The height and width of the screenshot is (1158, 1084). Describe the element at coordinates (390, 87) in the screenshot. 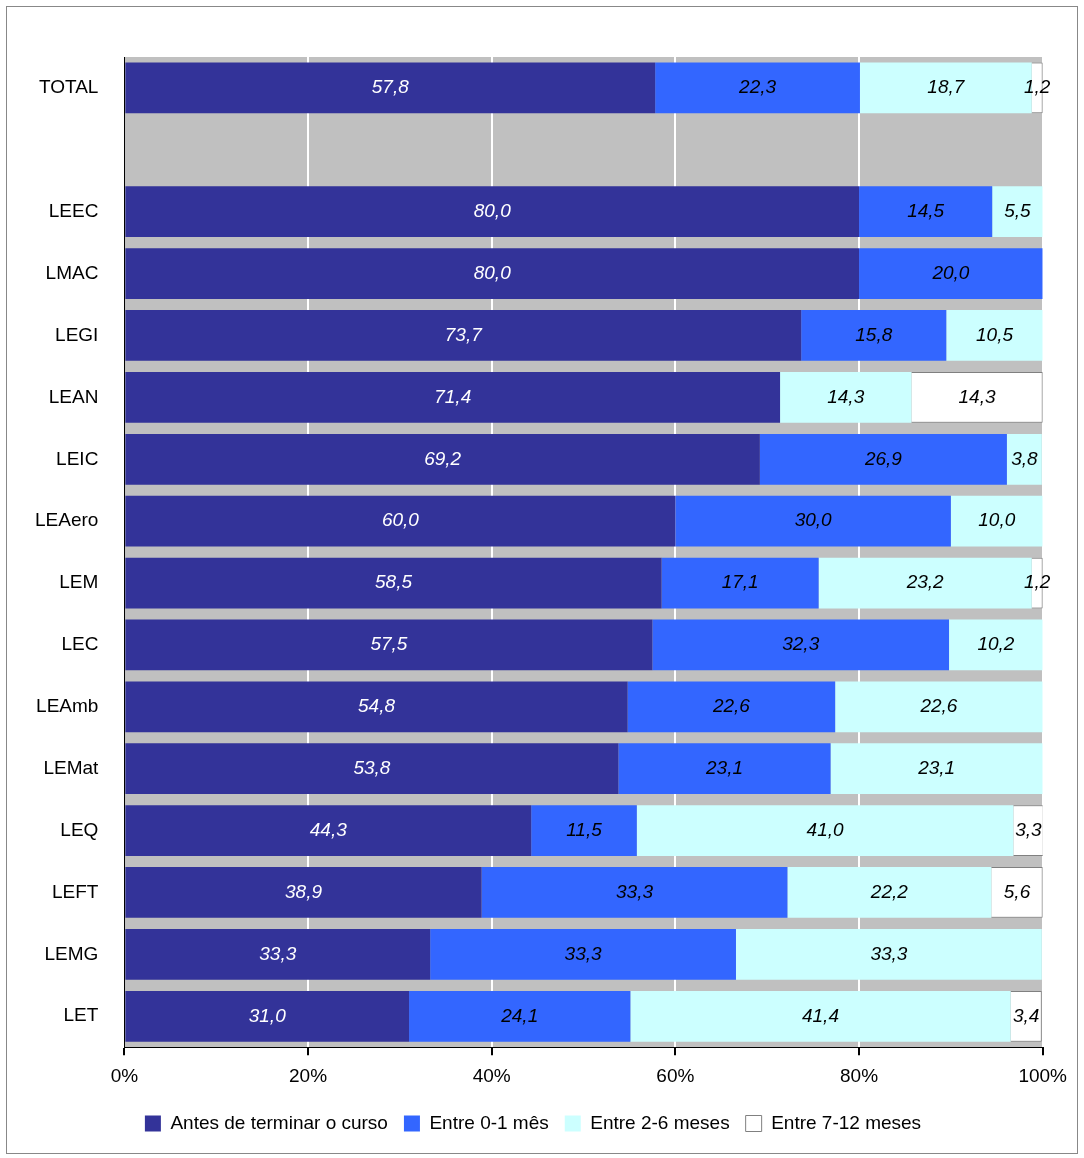

I see `data-label: 57,8` at that location.